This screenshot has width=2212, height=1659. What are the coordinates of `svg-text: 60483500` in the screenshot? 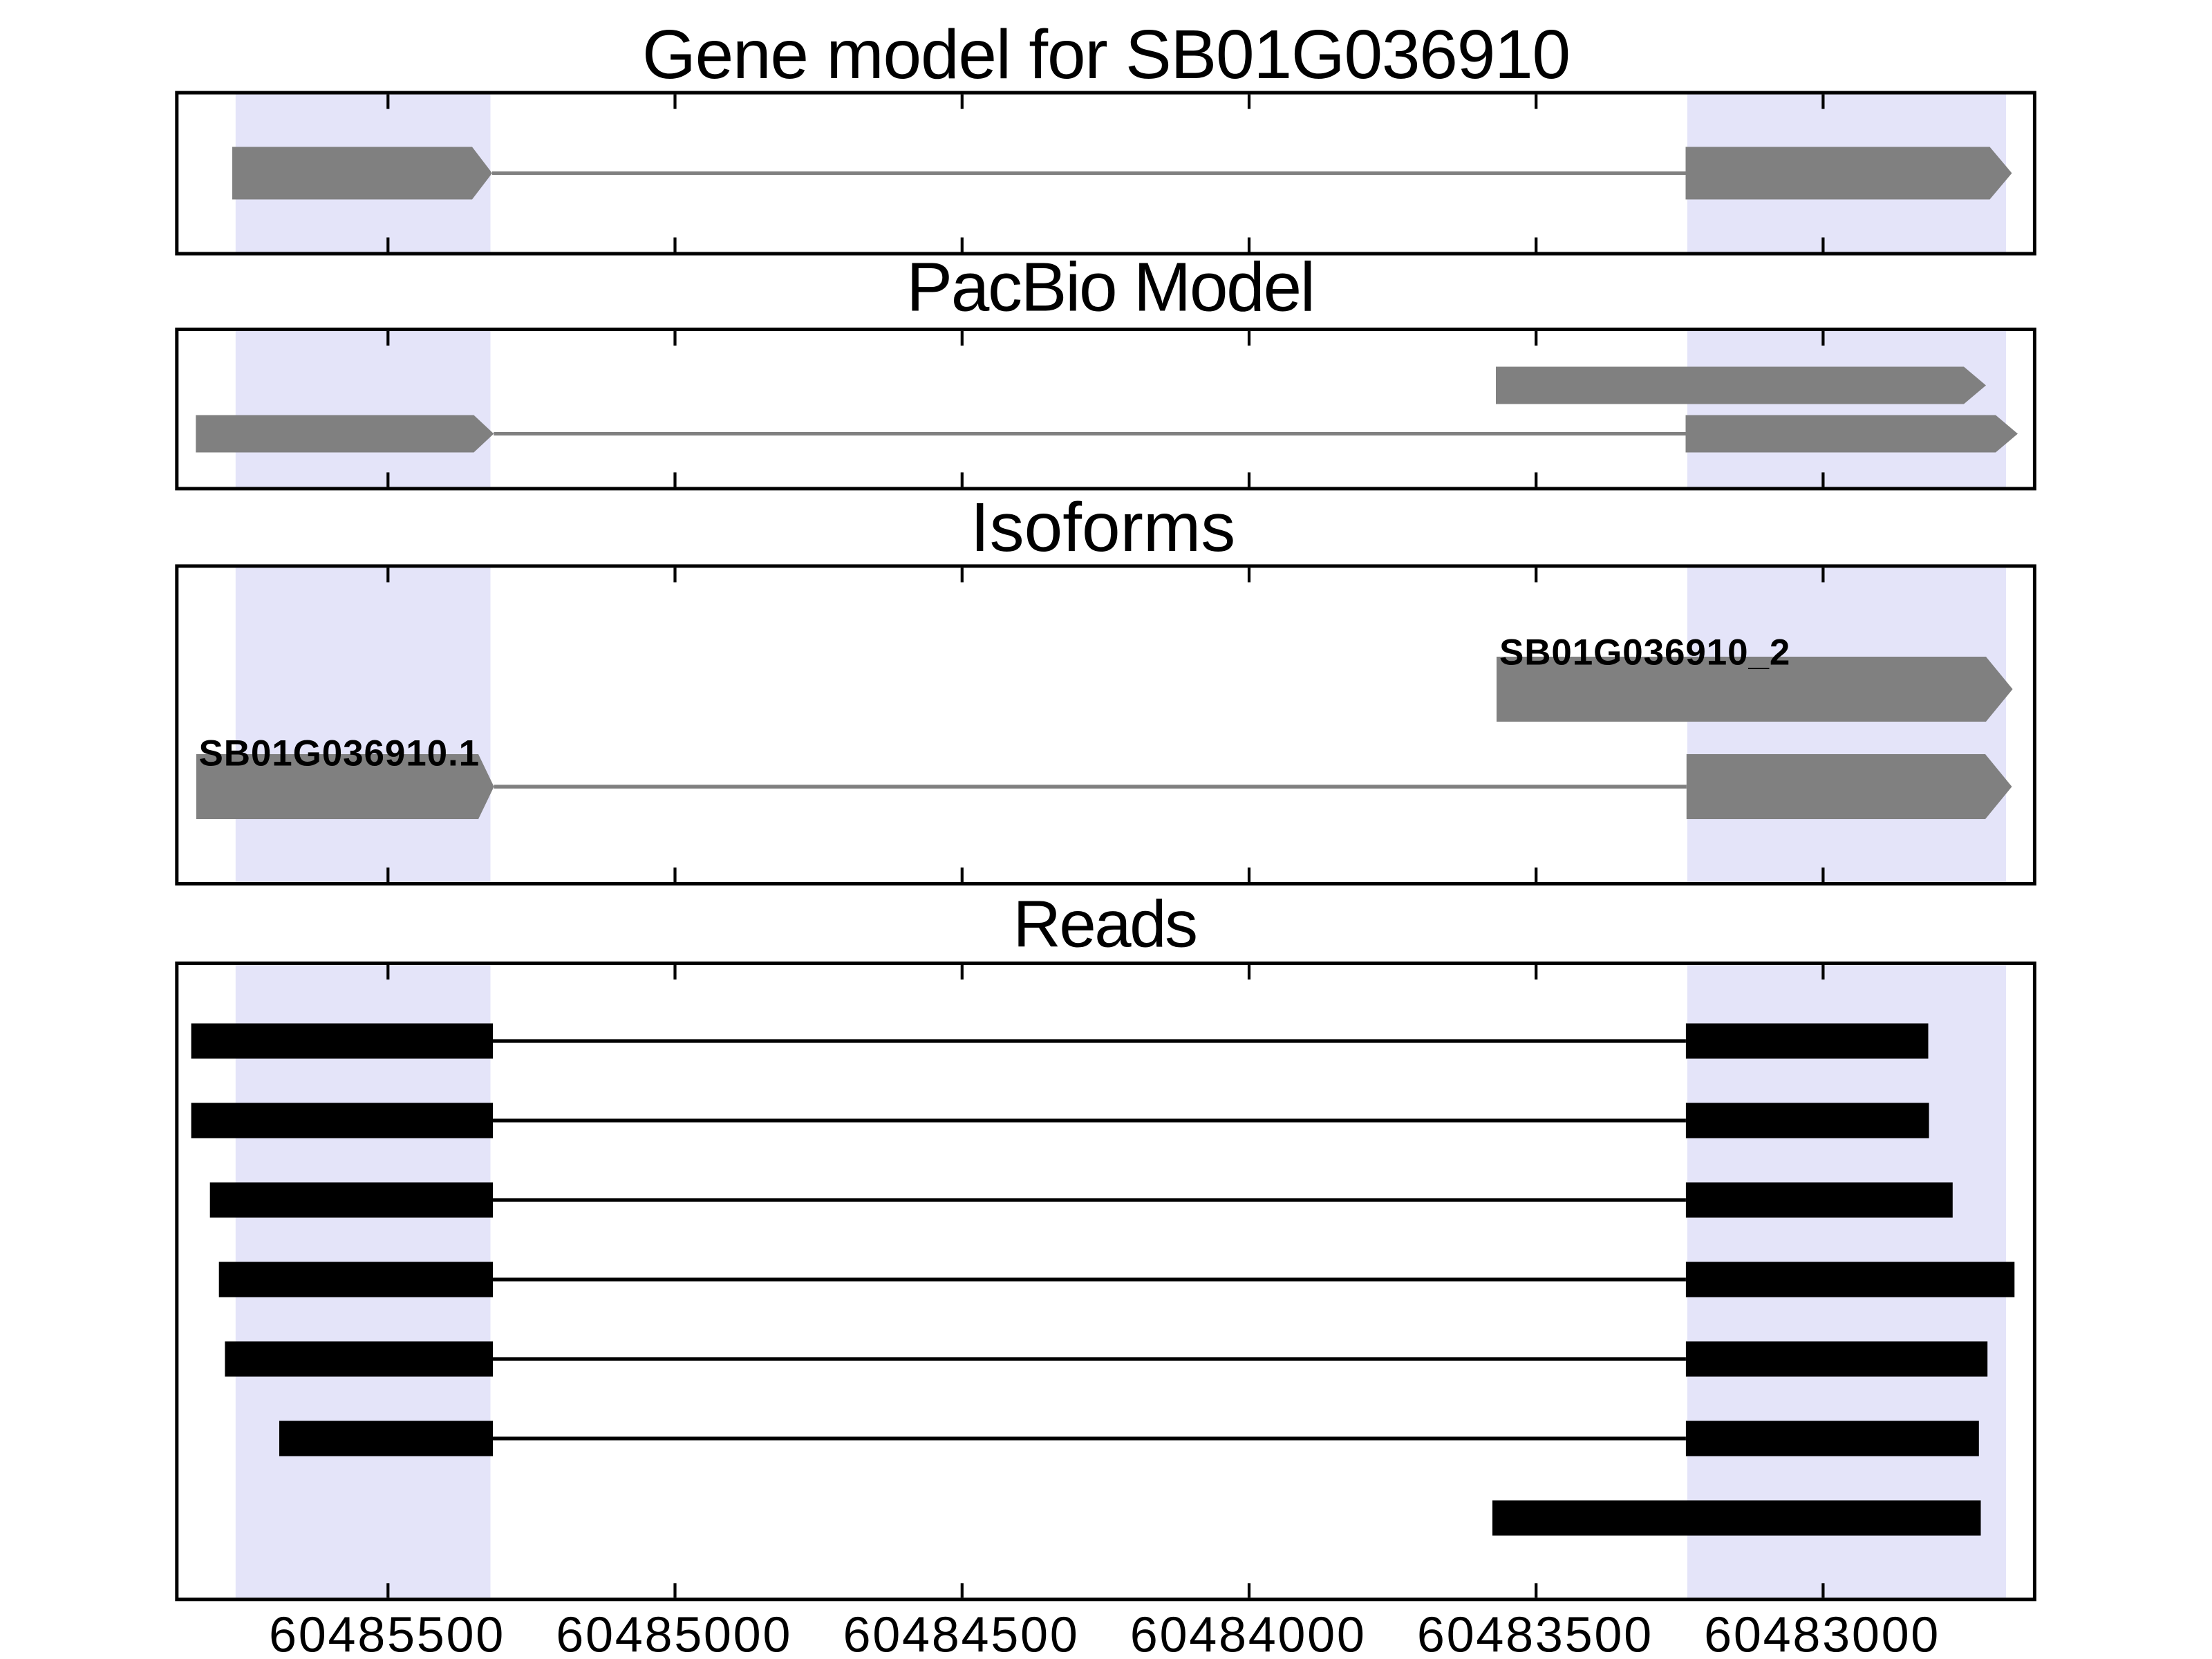 It's located at (1535, 1633).